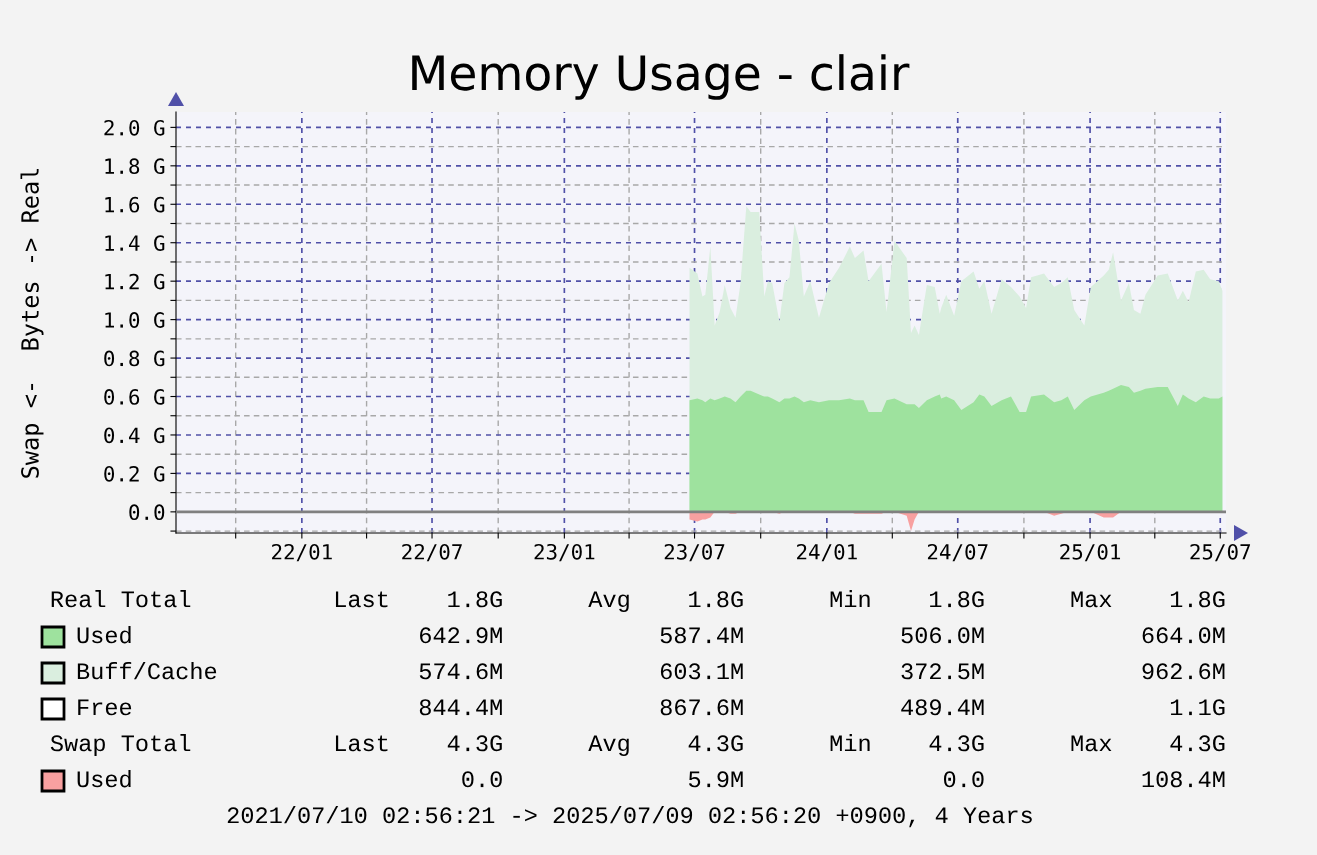  Describe the element at coordinates (827, 552) in the screenshot. I see `x-tick-label: 24/01` at that location.